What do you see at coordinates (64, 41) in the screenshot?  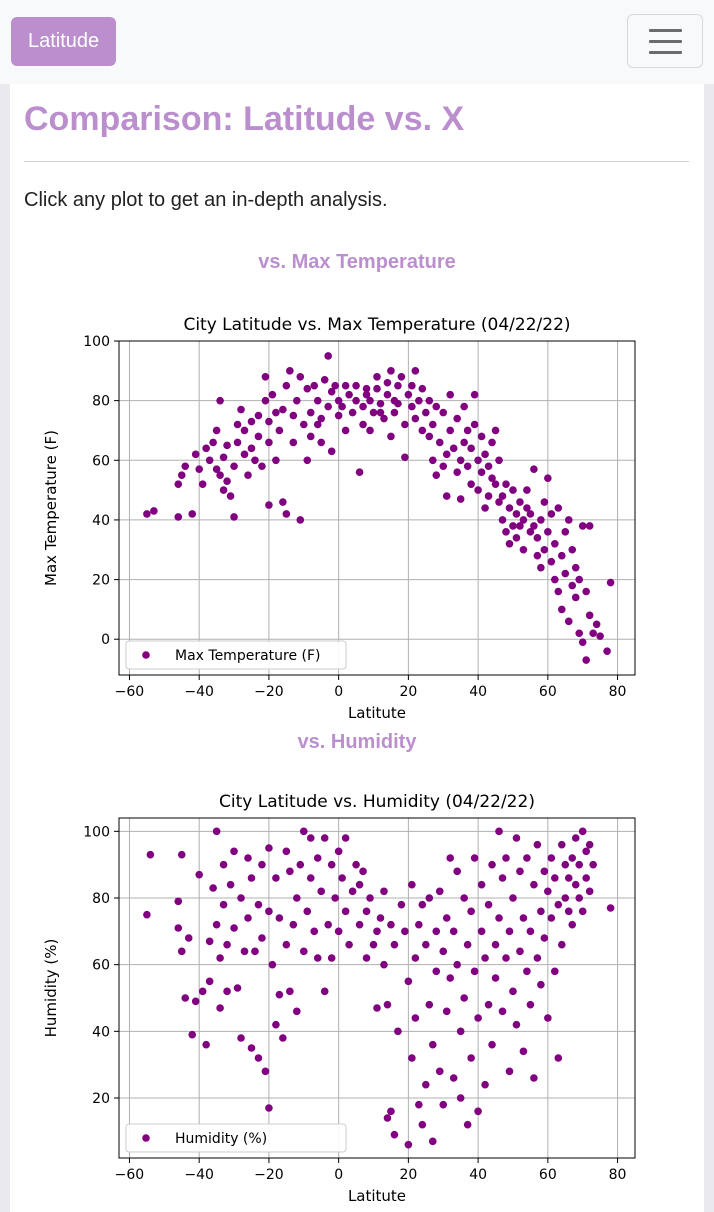 I see `navbar-brand: Latitude` at bounding box center [64, 41].